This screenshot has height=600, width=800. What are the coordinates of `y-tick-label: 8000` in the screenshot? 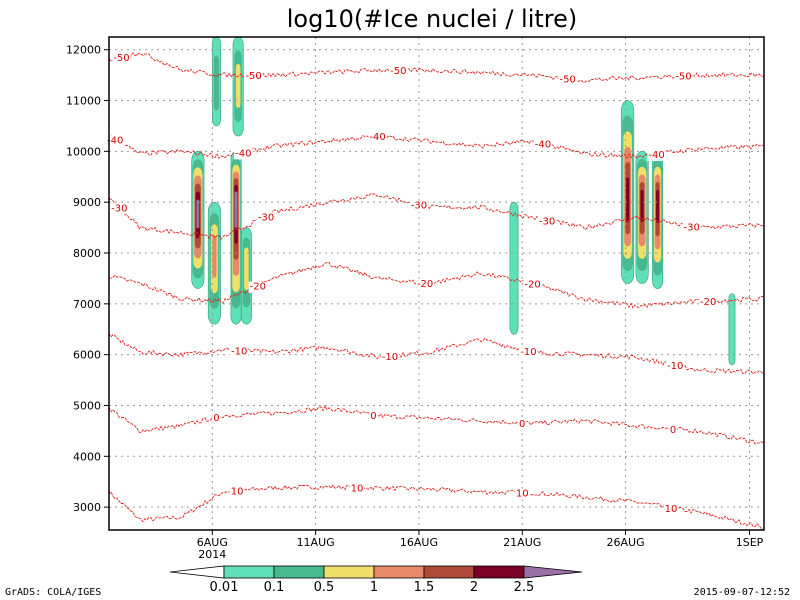 It's located at (87, 253).